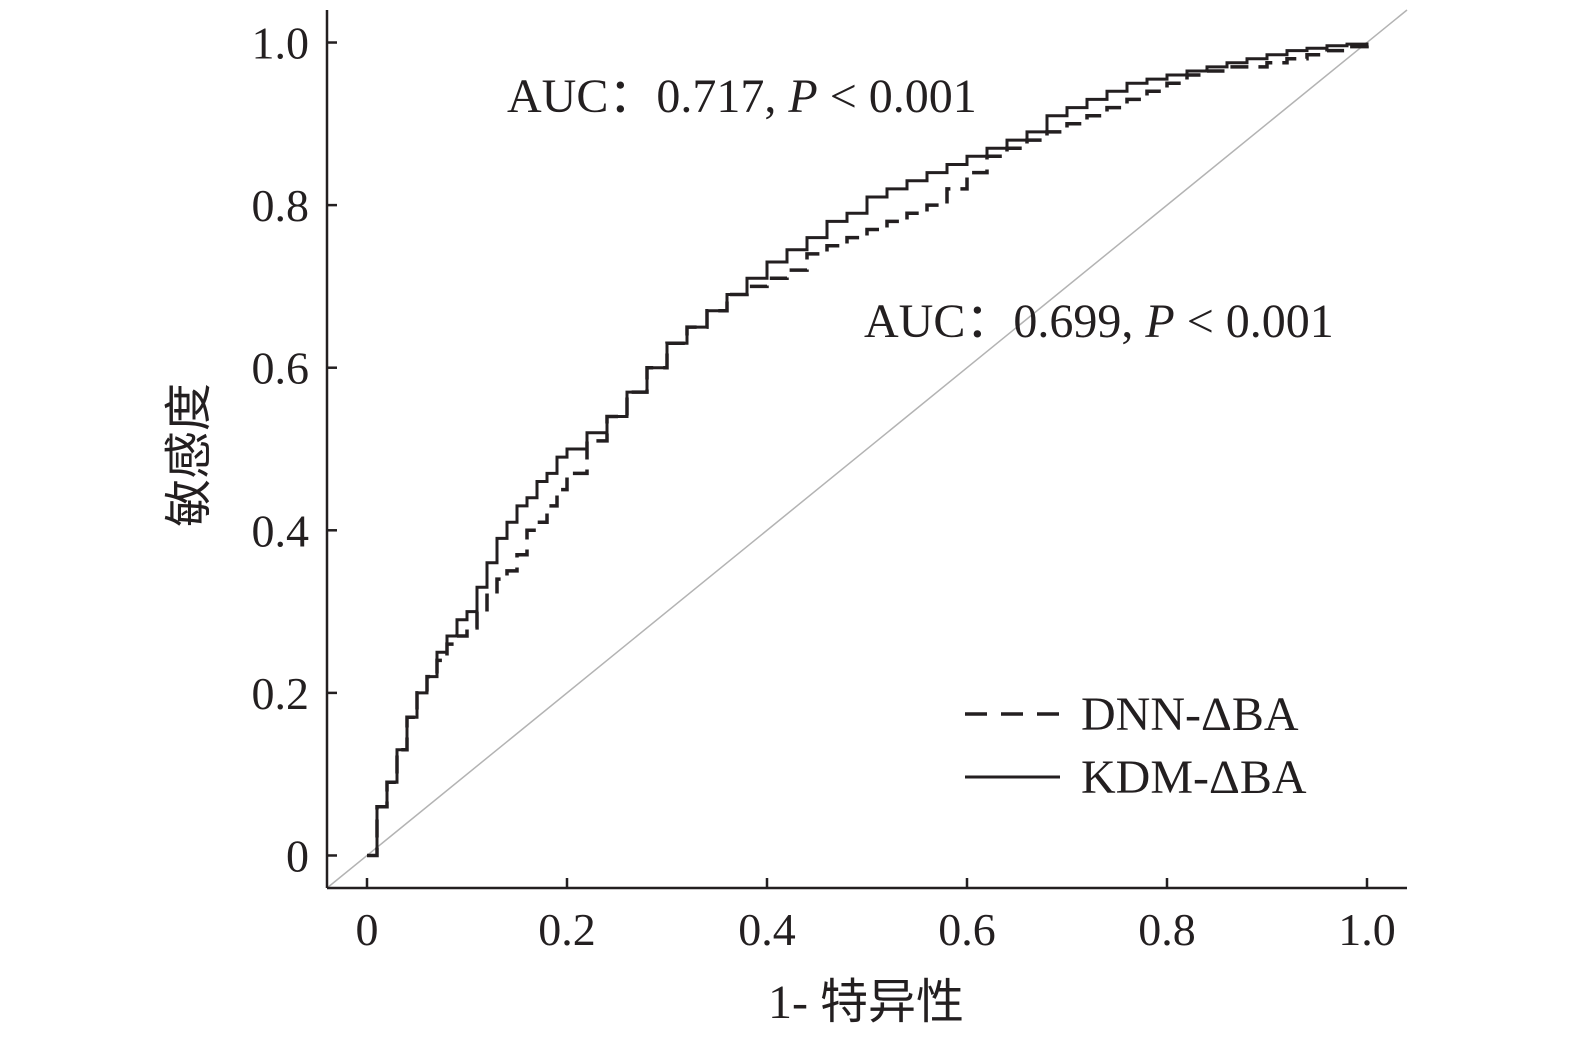  I want to click on legend-item-kdm: KDM-ΔBA, so click(1136, 777).